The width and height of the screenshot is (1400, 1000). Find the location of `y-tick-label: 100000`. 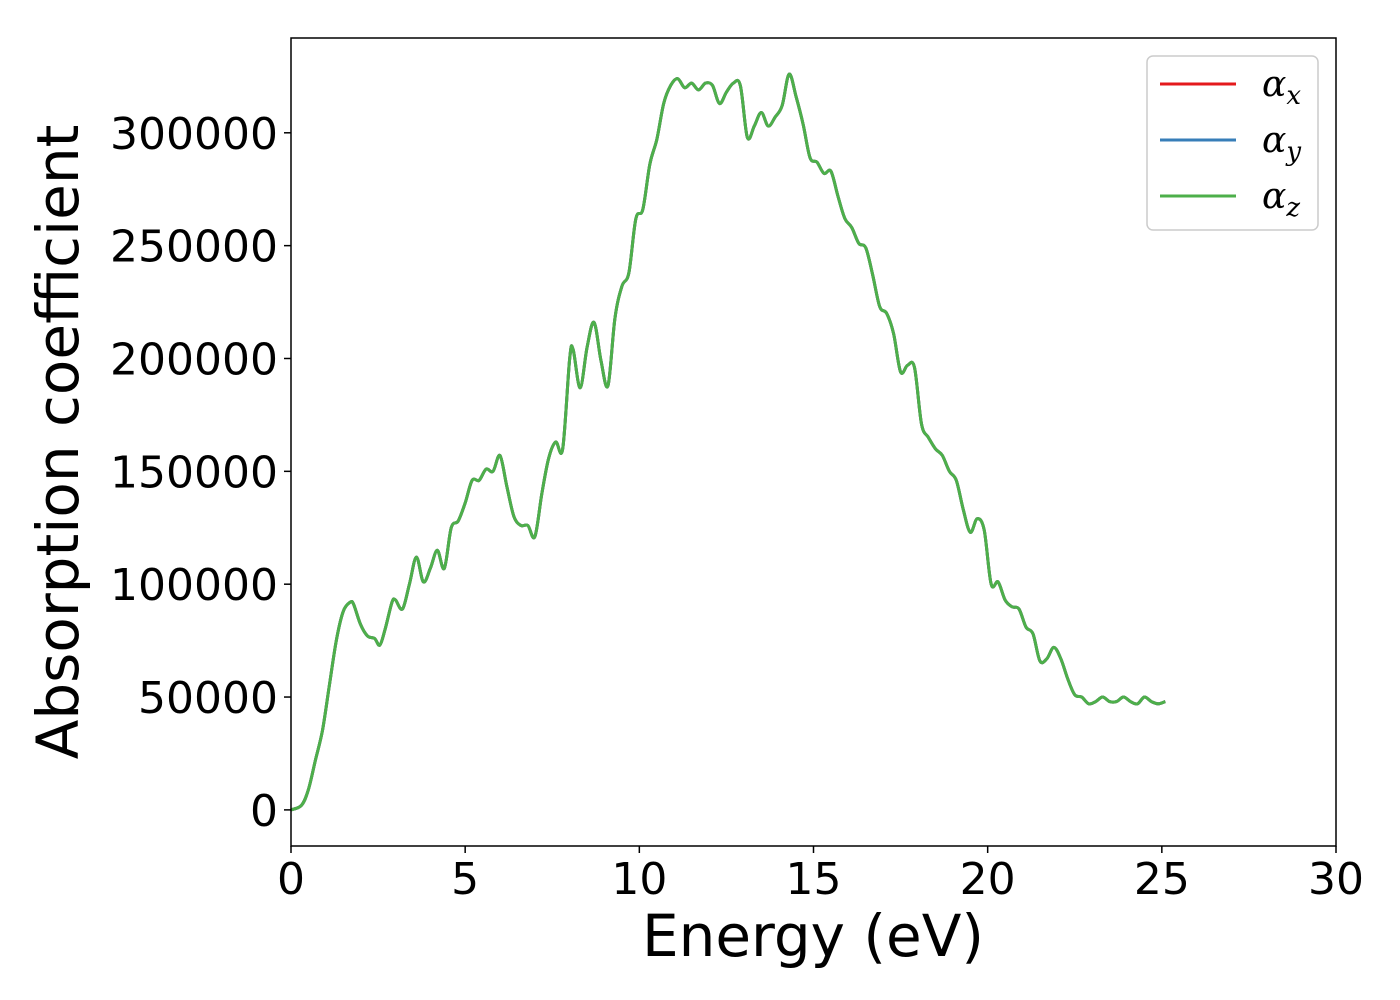

y-tick-label: 100000 is located at coordinates (194, 585).